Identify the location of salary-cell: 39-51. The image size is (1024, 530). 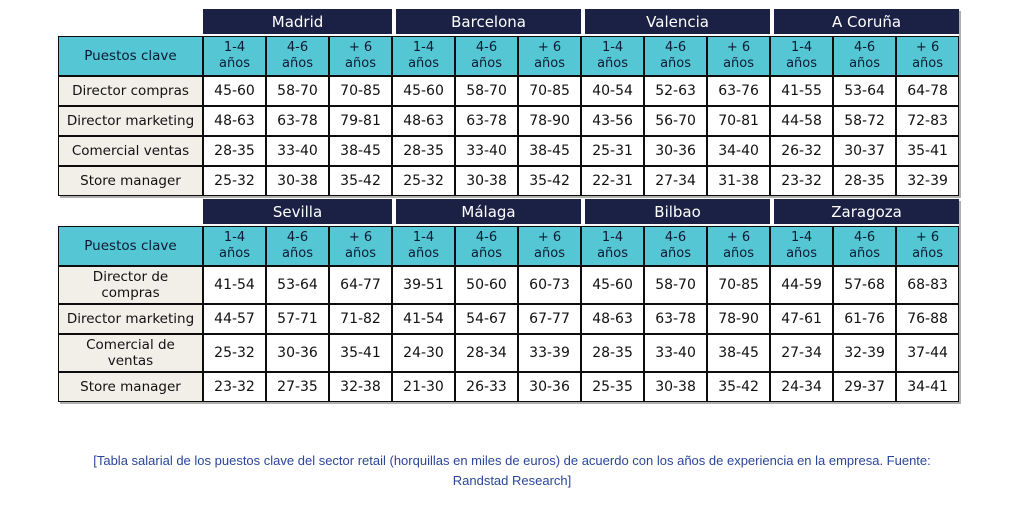
(423, 285).